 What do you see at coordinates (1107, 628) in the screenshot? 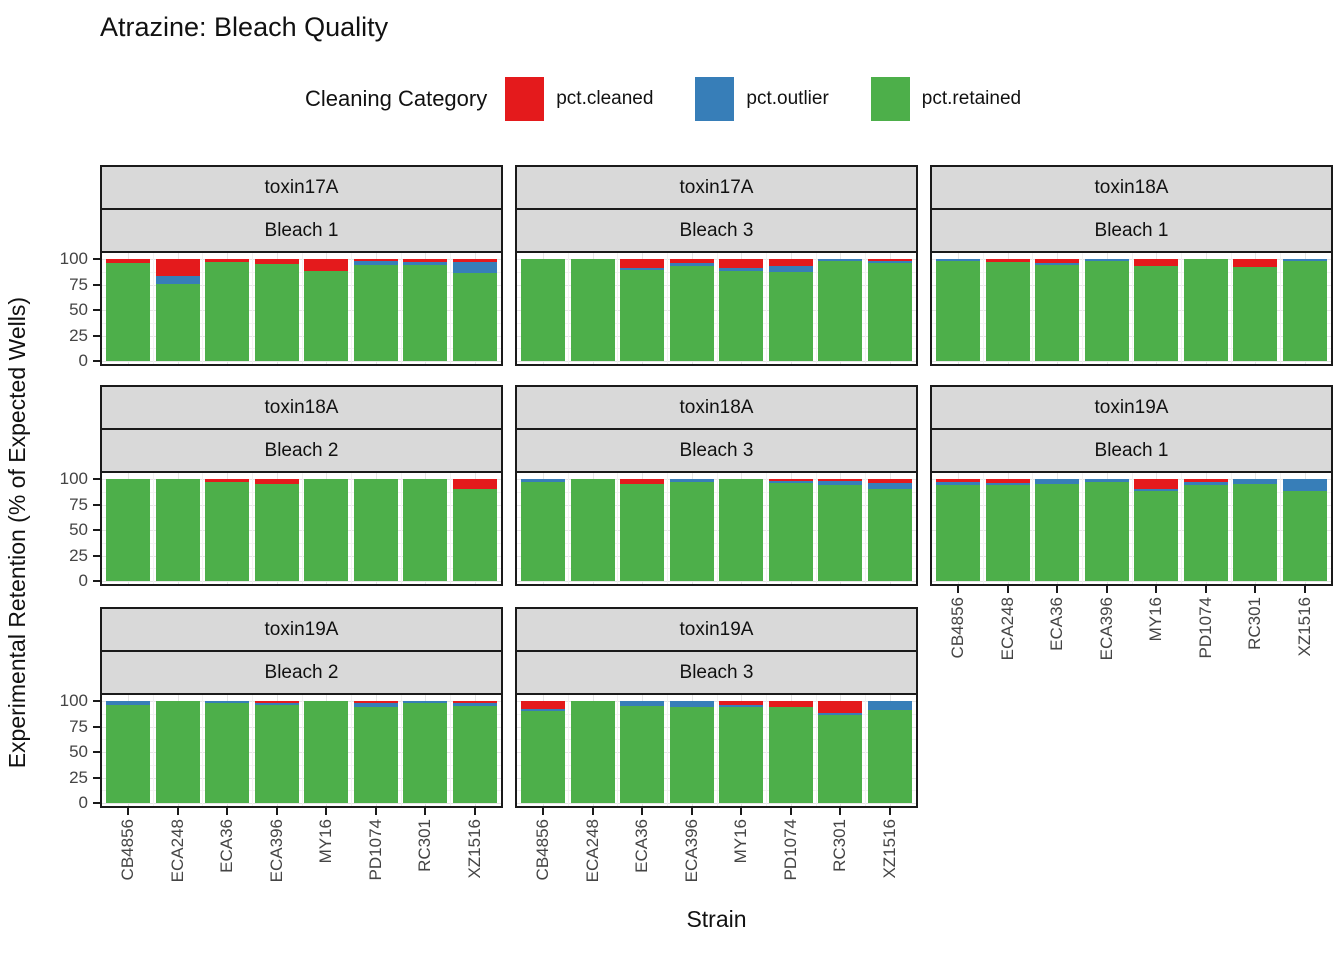
I see `x-tick-label: ECA396` at bounding box center [1107, 628].